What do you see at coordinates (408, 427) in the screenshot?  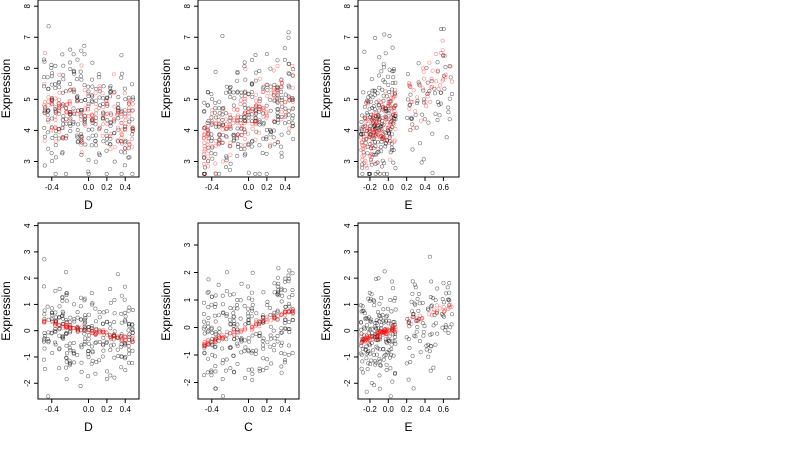 I see `x-axis-title: E` at bounding box center [408, 427].